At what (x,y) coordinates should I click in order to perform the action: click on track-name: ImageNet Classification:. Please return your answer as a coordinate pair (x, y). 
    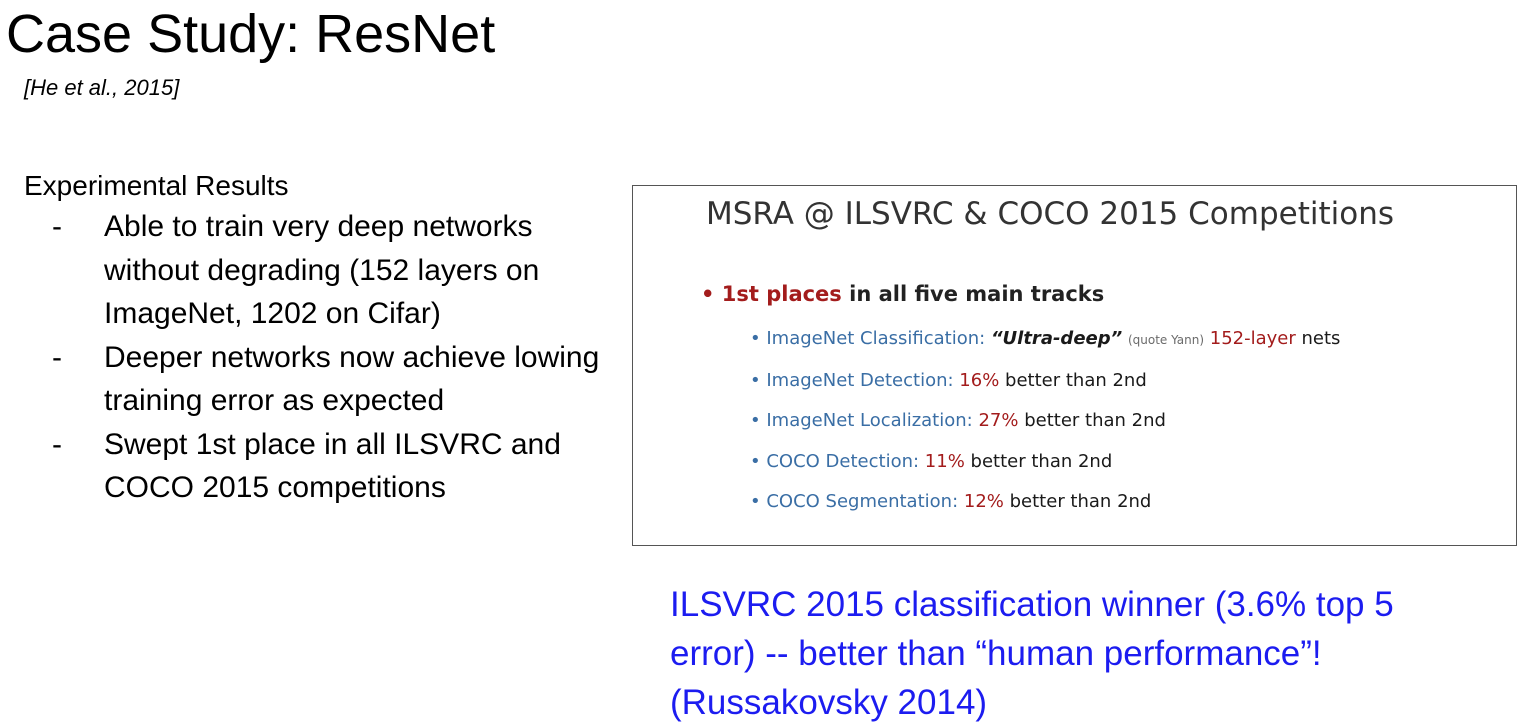
    Looking at the image, I should click on (876, 338).